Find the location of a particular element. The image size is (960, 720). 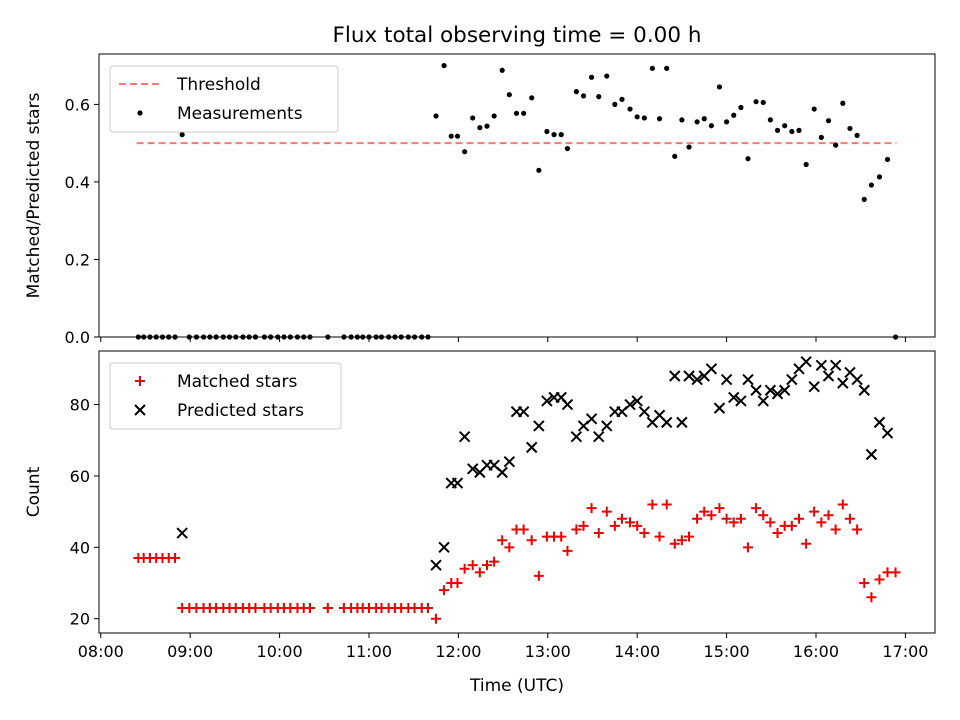

y-tick-label: 80 is located at coordinates (80, 405).